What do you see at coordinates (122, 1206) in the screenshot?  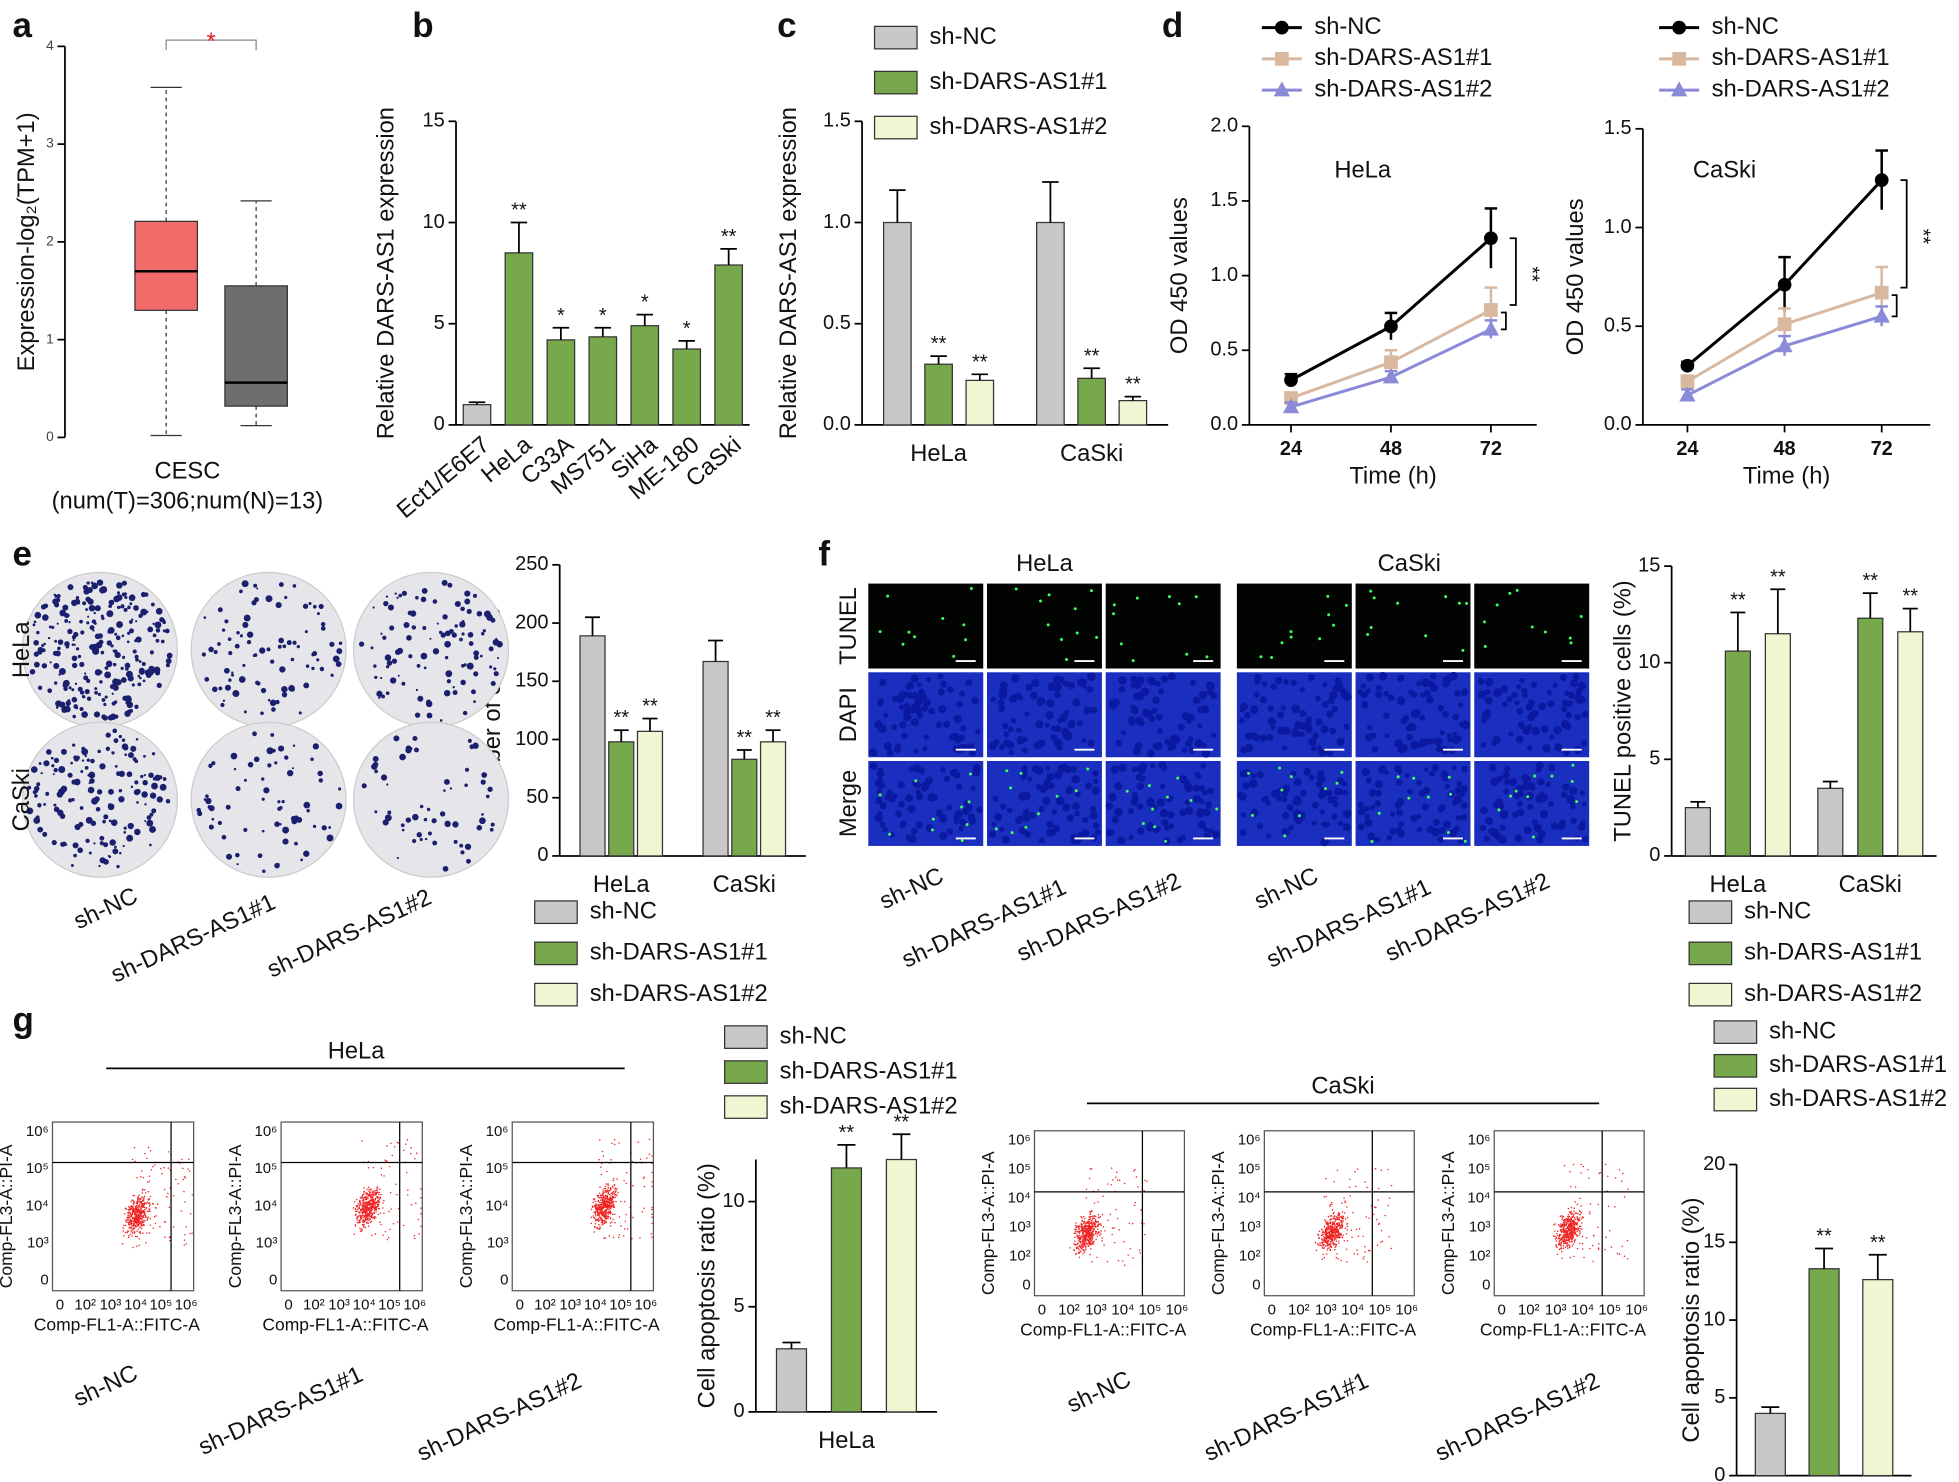 I see `flow-plot` at bounding box center [122, 1206].